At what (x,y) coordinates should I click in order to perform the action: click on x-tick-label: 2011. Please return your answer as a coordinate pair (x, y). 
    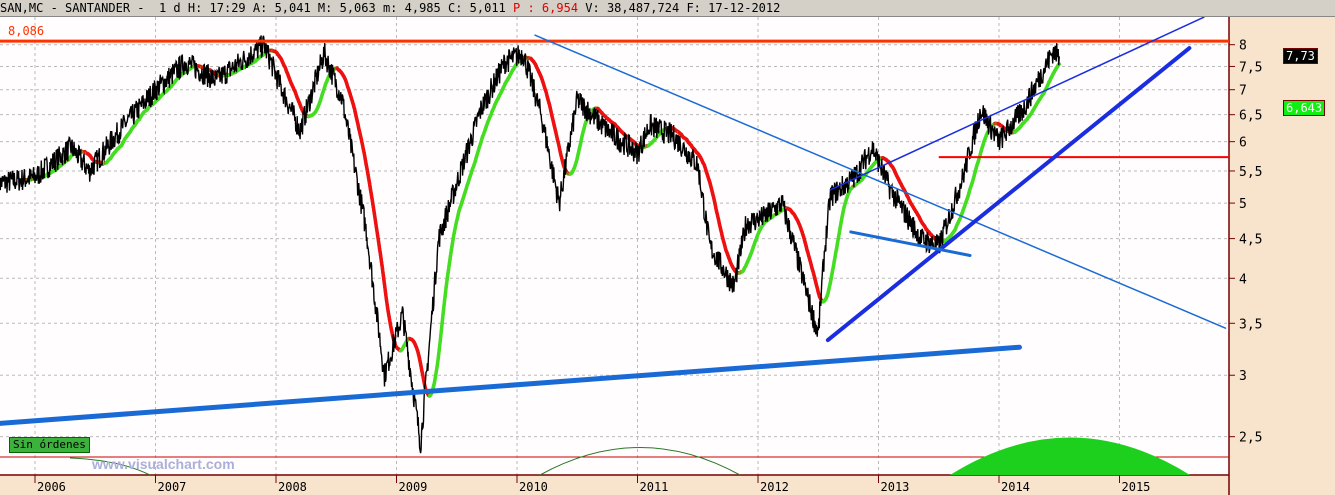
    Looking at the image, I should click on (654, 487).